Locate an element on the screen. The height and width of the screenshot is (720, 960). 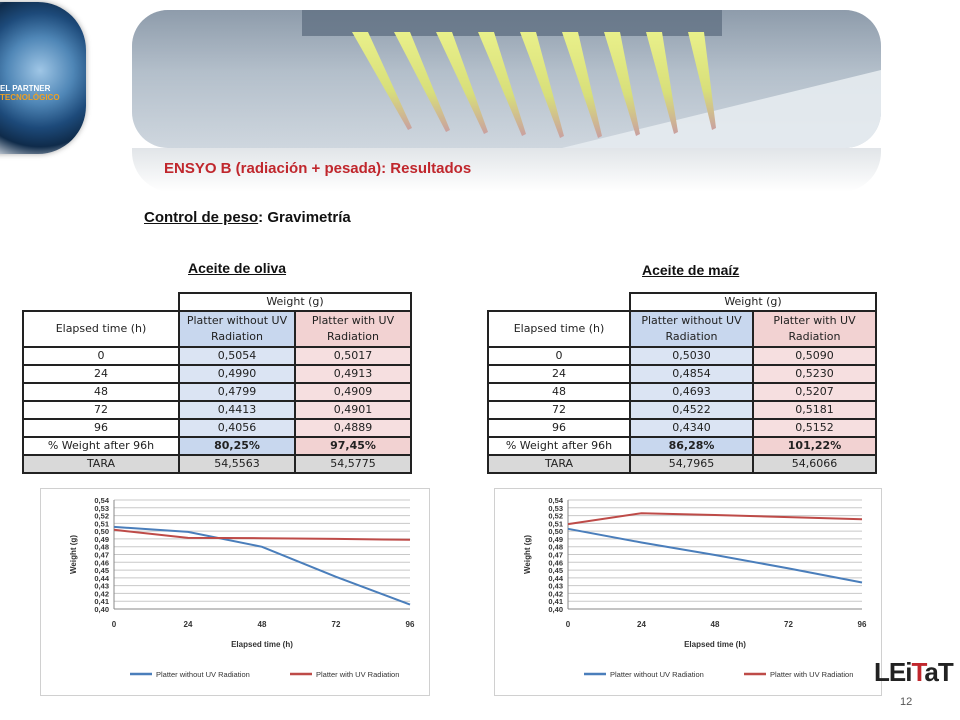
pipette-tips is located at coordinates (534, 85).